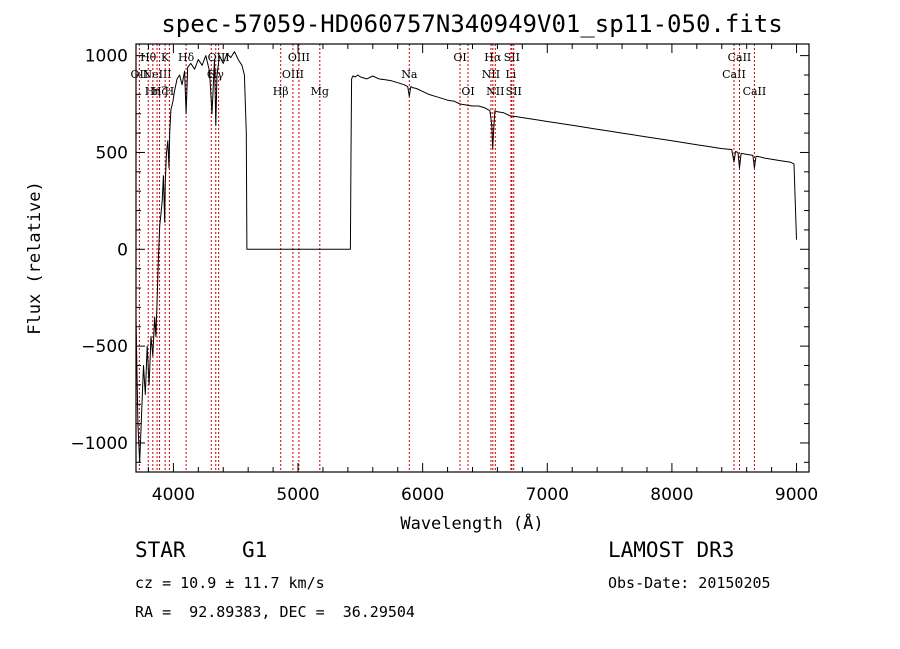  What do you see at coordinates (170, 91) in the screenshot?
I see `line-marker-label-6: H` at bounding box center [170, 91].